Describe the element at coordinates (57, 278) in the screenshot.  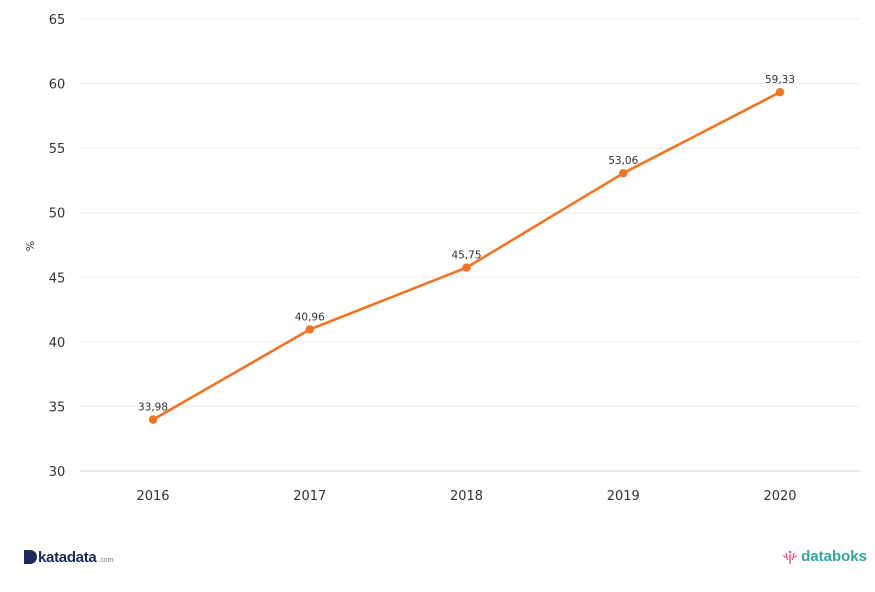
I see `y-tick-label: 45` at that location.